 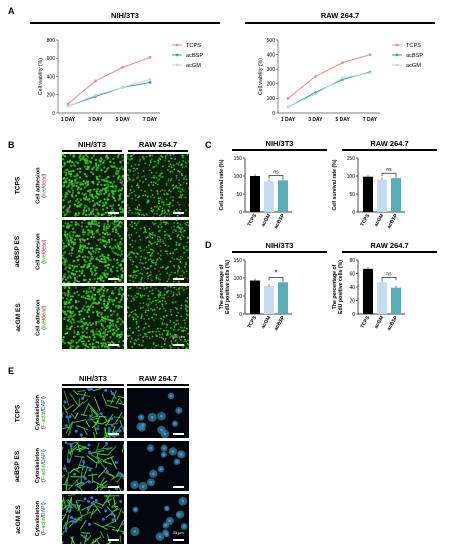 What do you see at coordinates (93, 413) in the screenshot?
I see `micrograph-texture` at bounding box center [93, 413].